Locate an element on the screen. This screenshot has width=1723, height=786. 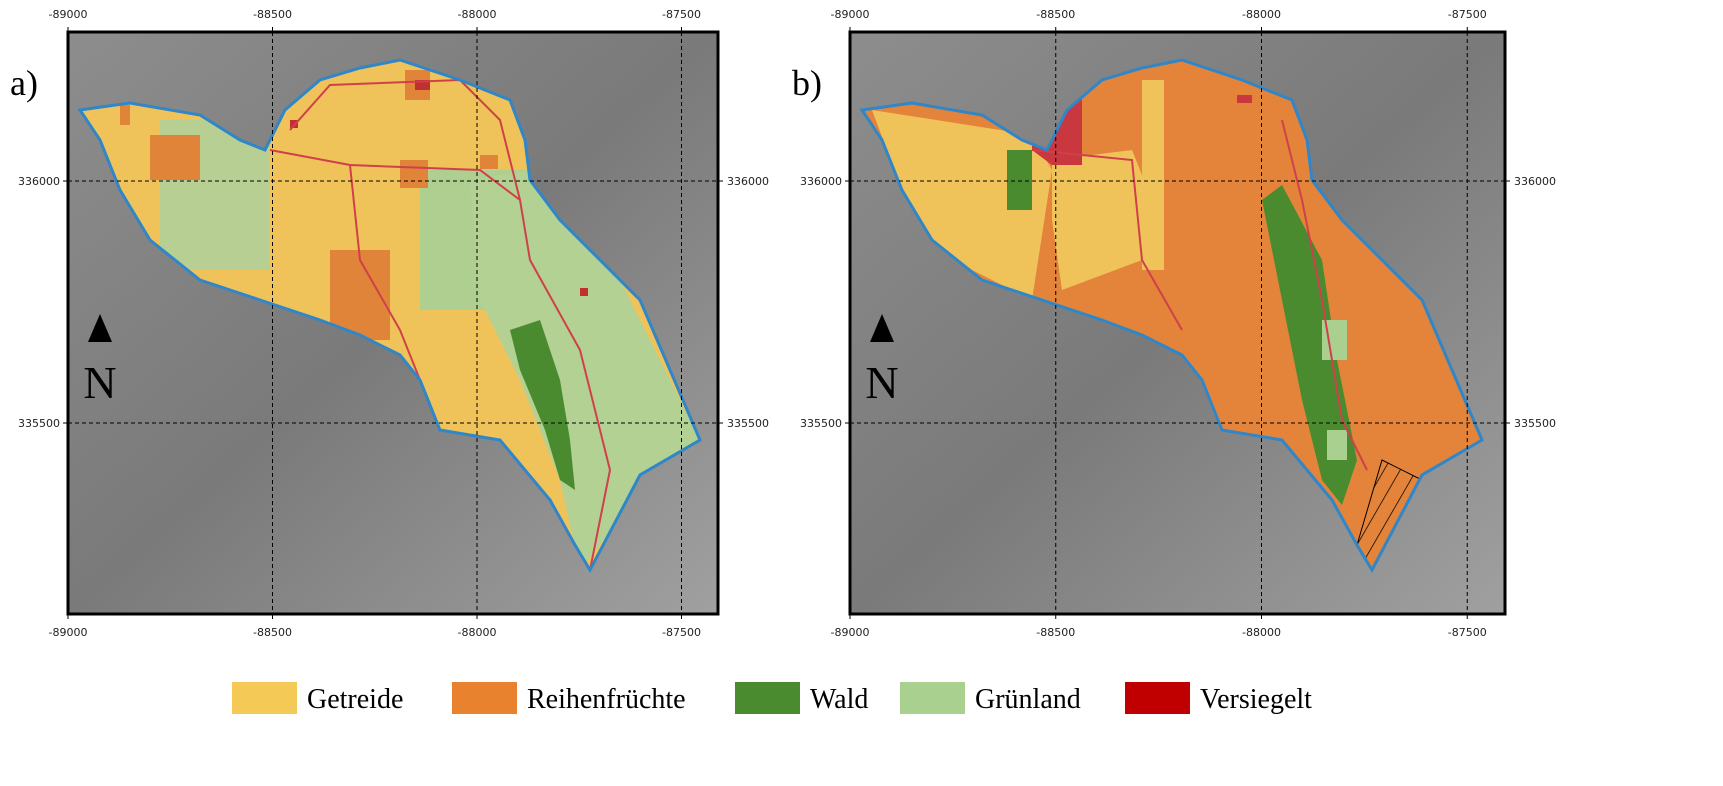
legend-label: Wald is located at coordinates (839, 699).